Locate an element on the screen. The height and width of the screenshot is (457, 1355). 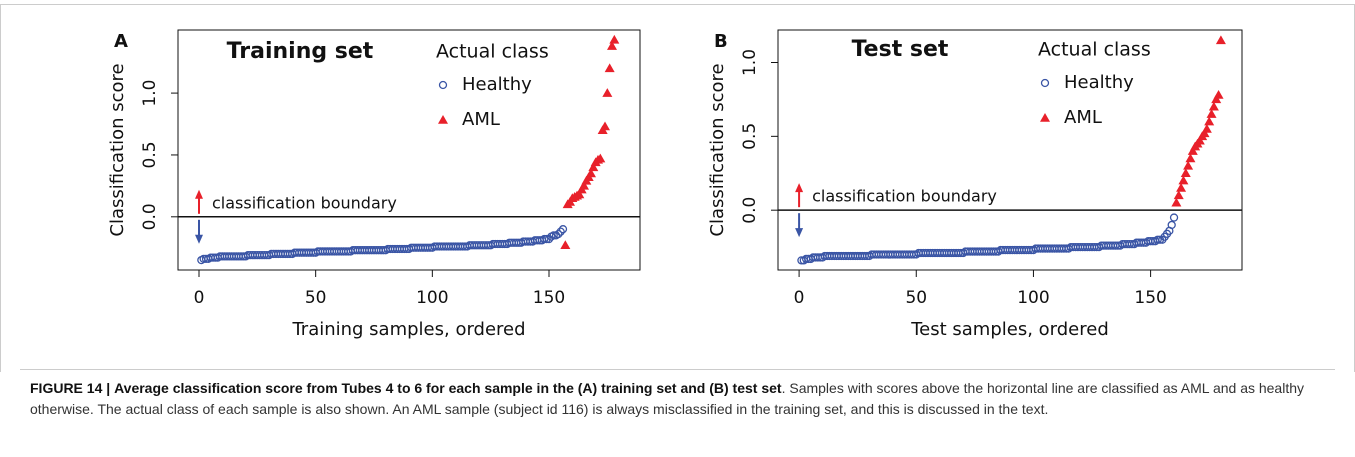
x-axis-label: Training samples, ordered is located at coordinates (408, 329).